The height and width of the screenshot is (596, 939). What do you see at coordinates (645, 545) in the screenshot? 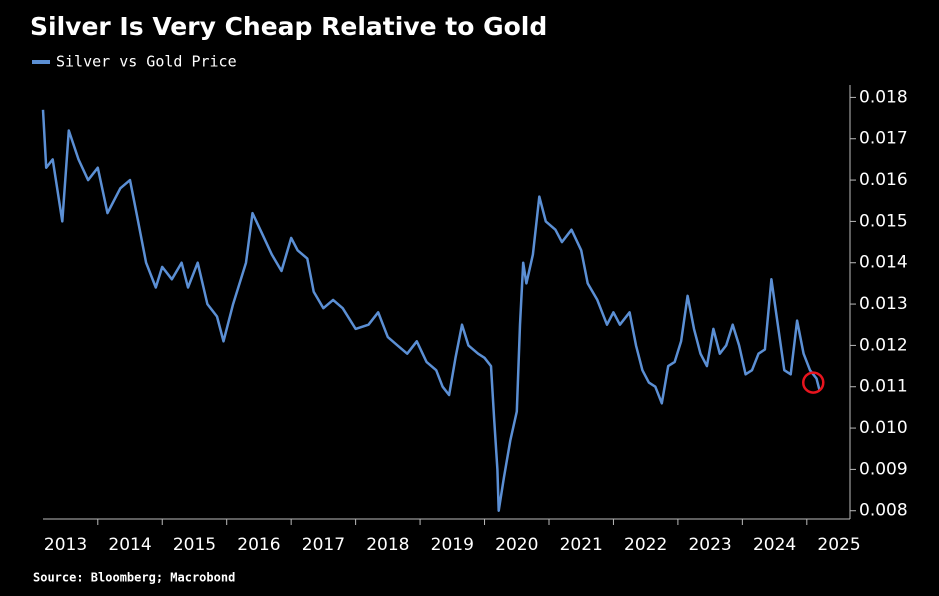
I see `x-tick-label: 2022` at bounding box center [645, 545].